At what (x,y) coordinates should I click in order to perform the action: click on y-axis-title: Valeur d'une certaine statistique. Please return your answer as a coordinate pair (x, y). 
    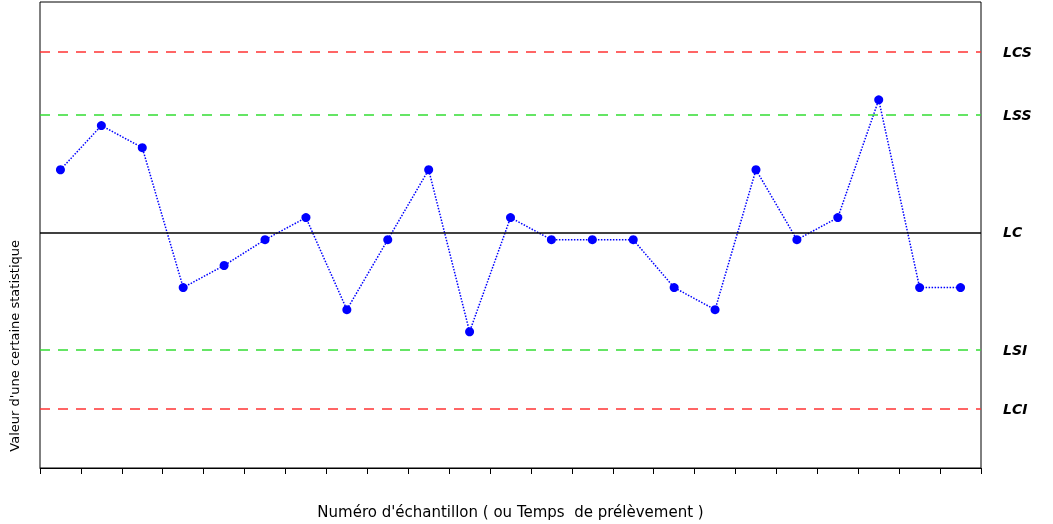
    Looking at the image, I should click on (14, 345).